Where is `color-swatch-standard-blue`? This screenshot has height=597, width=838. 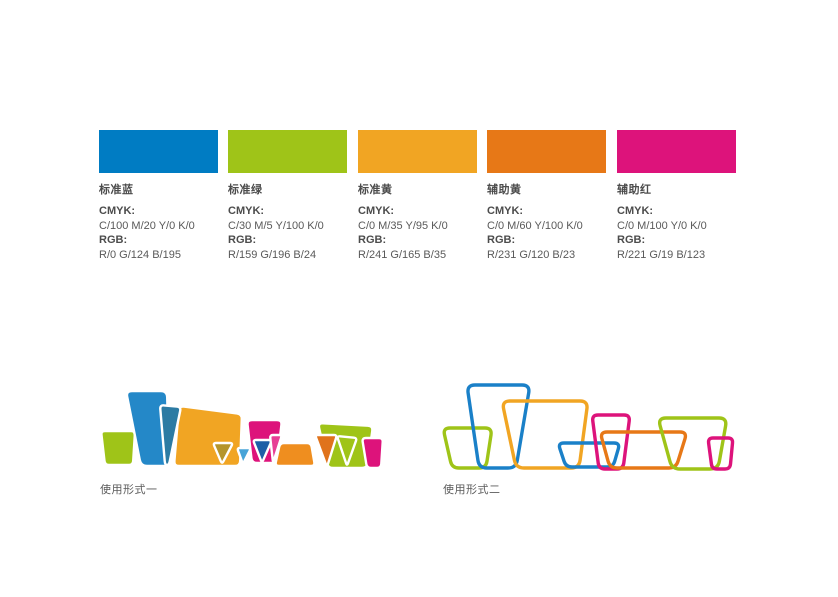
color-swatch-standard-blue is located at coordinates (158, 151).